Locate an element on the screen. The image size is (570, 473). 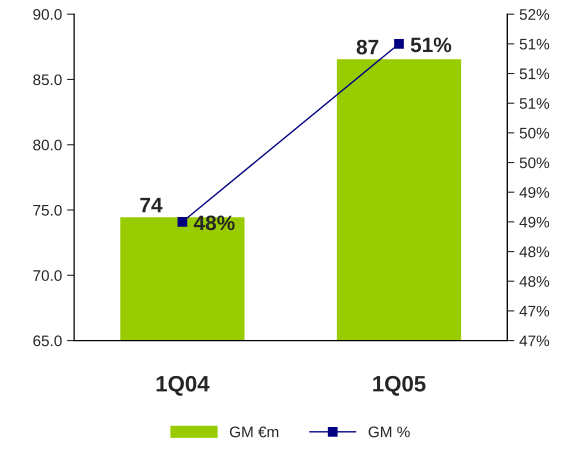
x-tick-label: 1Q04 is located at coordinates (183, 386).